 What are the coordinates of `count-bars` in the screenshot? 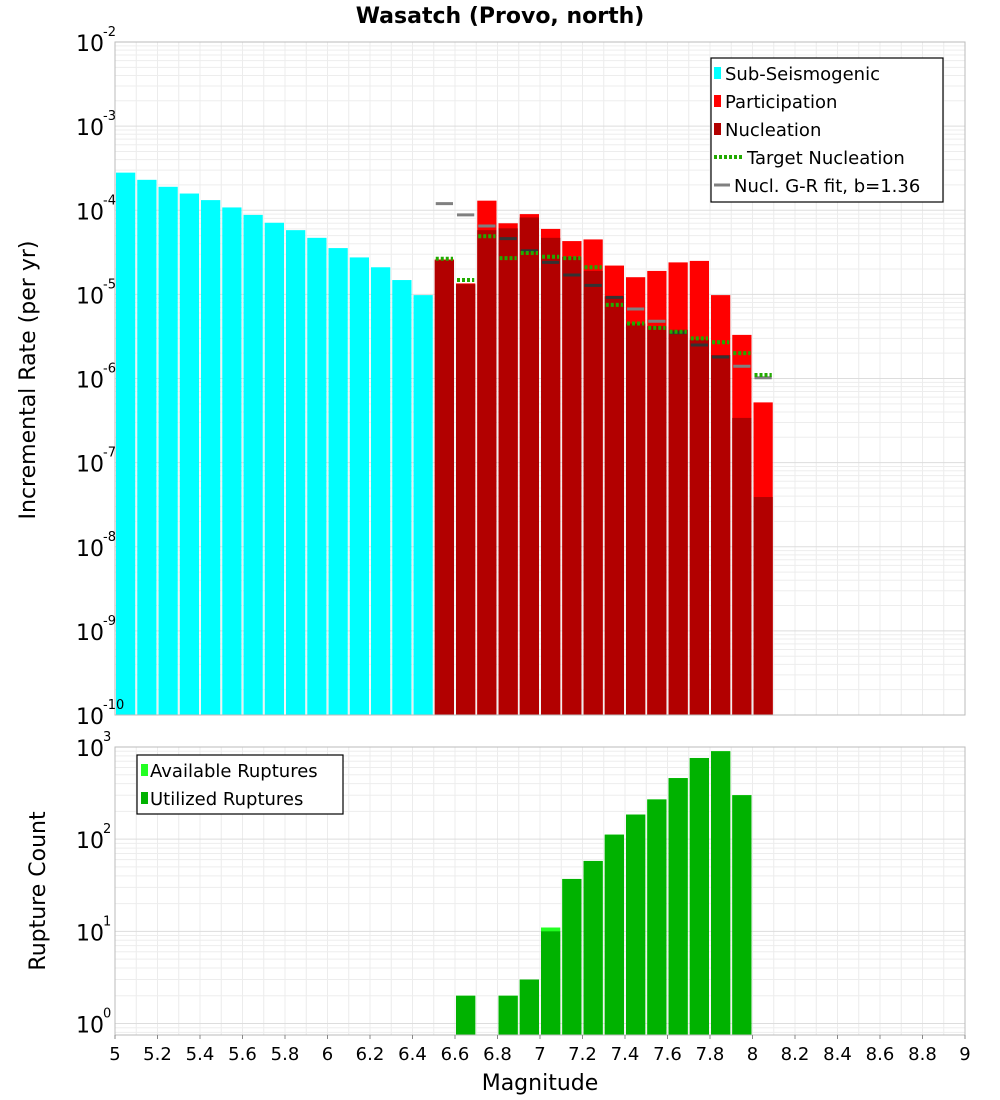 It's located at (604, 893).